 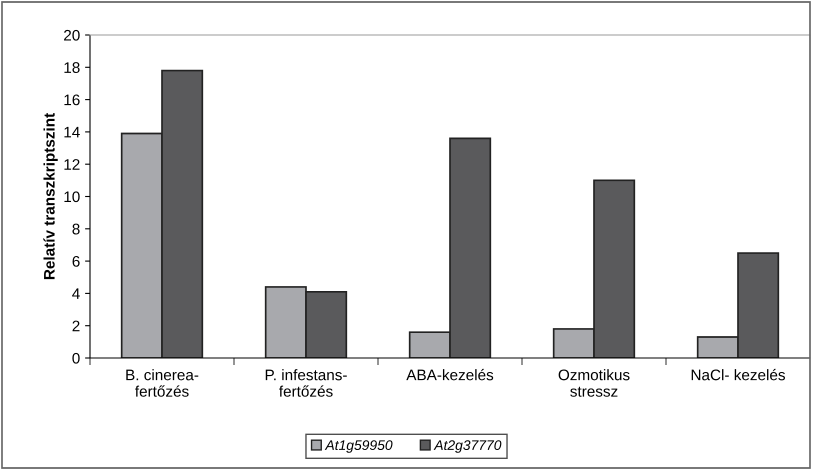 I want to click on x-tick-label: B. cinerea- fertőzés, so click(x=162, y=383).